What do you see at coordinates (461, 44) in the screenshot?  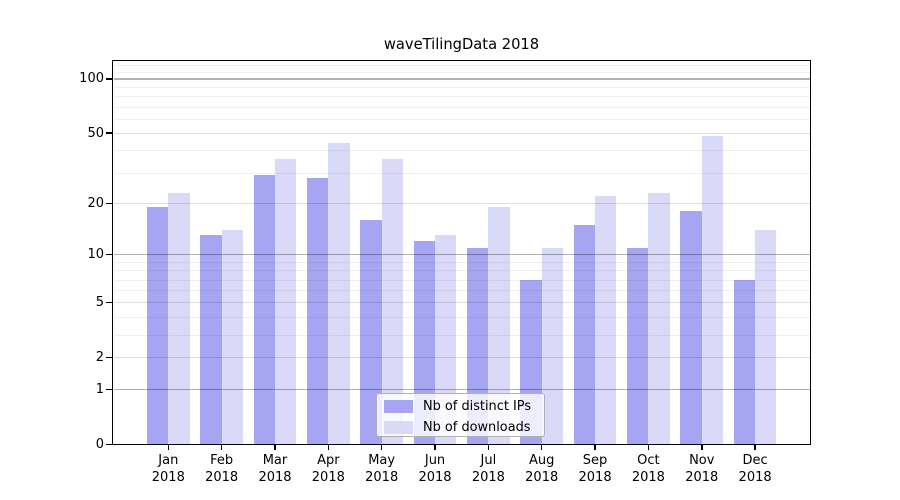 I see `chart-title: waveTilingData 2018` at bounding box center [461, 44].